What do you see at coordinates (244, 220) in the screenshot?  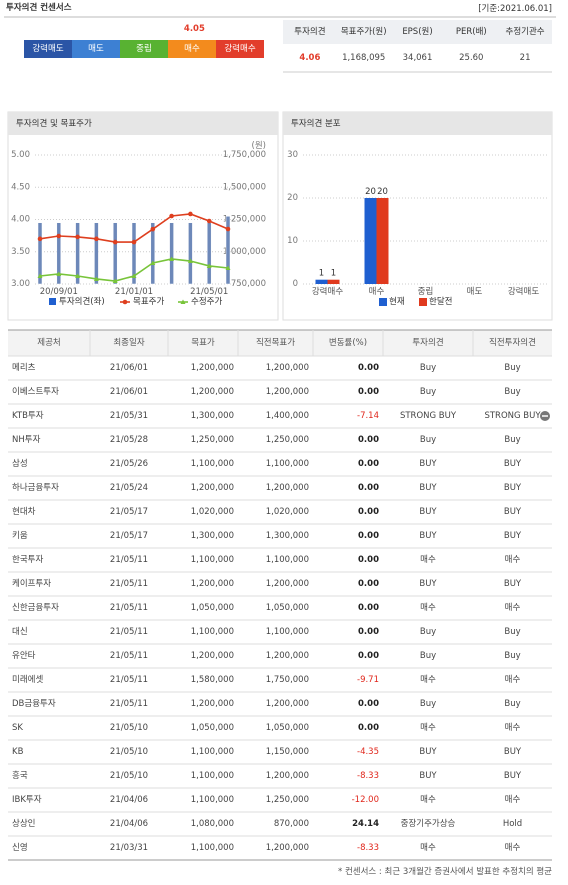 I see `y2-tick-label: 1,250,000` at bounding box center [244, 220].